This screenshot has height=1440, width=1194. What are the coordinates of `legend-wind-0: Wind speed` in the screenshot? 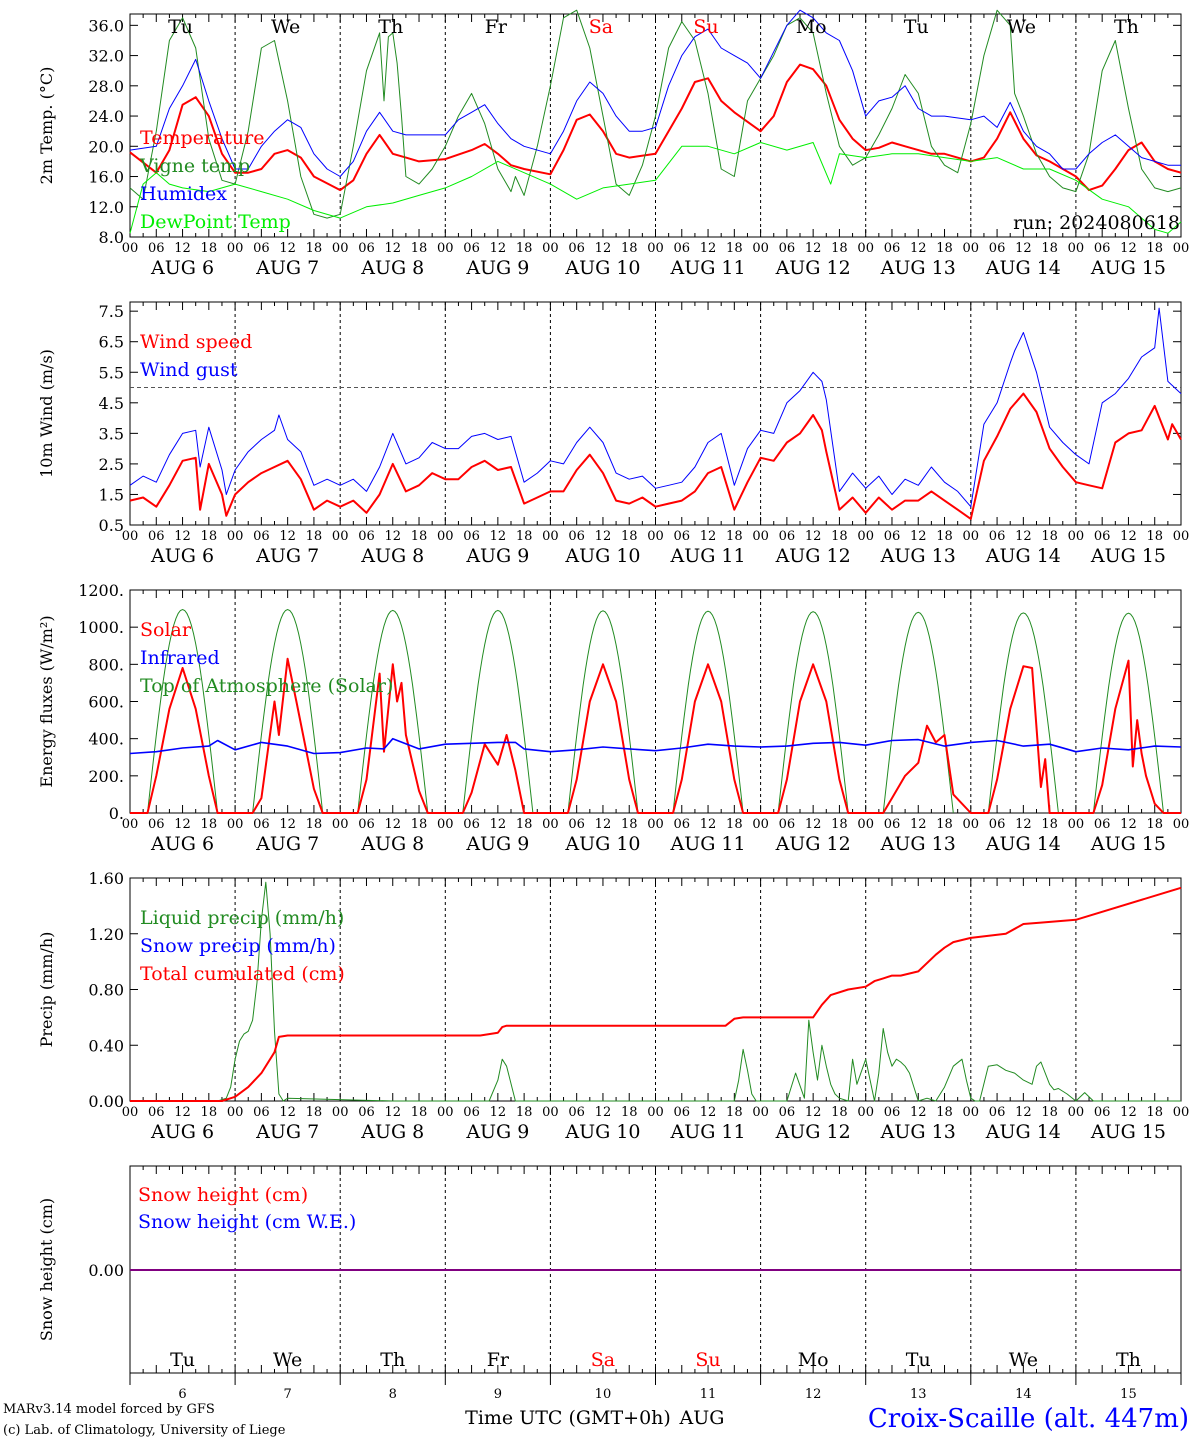 It's located at (196, 342).